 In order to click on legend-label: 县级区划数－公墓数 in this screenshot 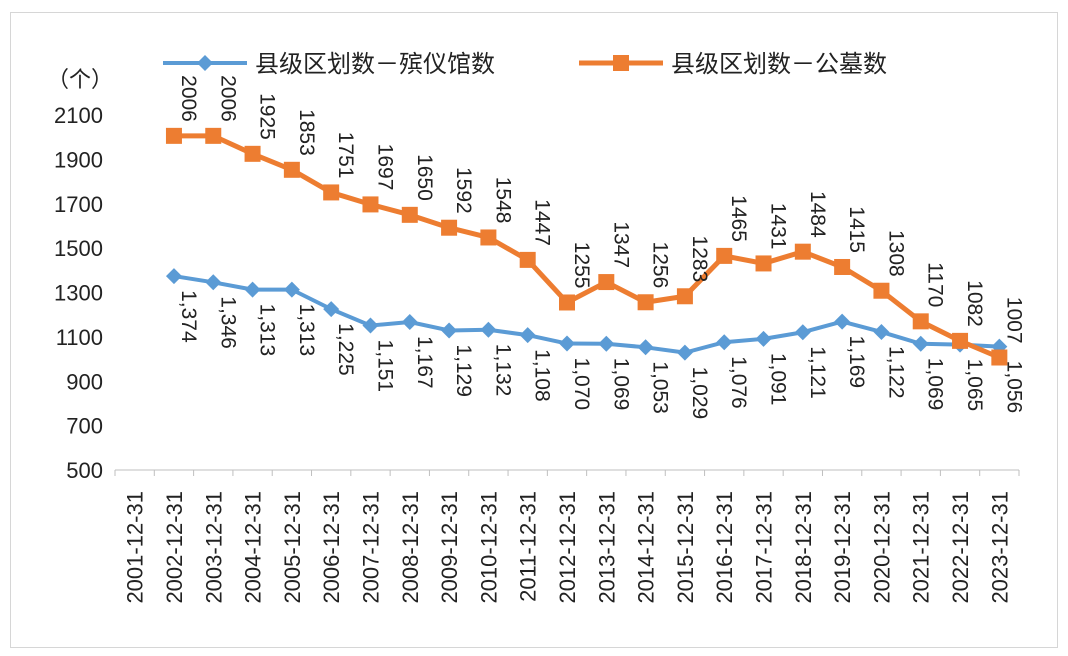, I will do `click(779, 64)`.